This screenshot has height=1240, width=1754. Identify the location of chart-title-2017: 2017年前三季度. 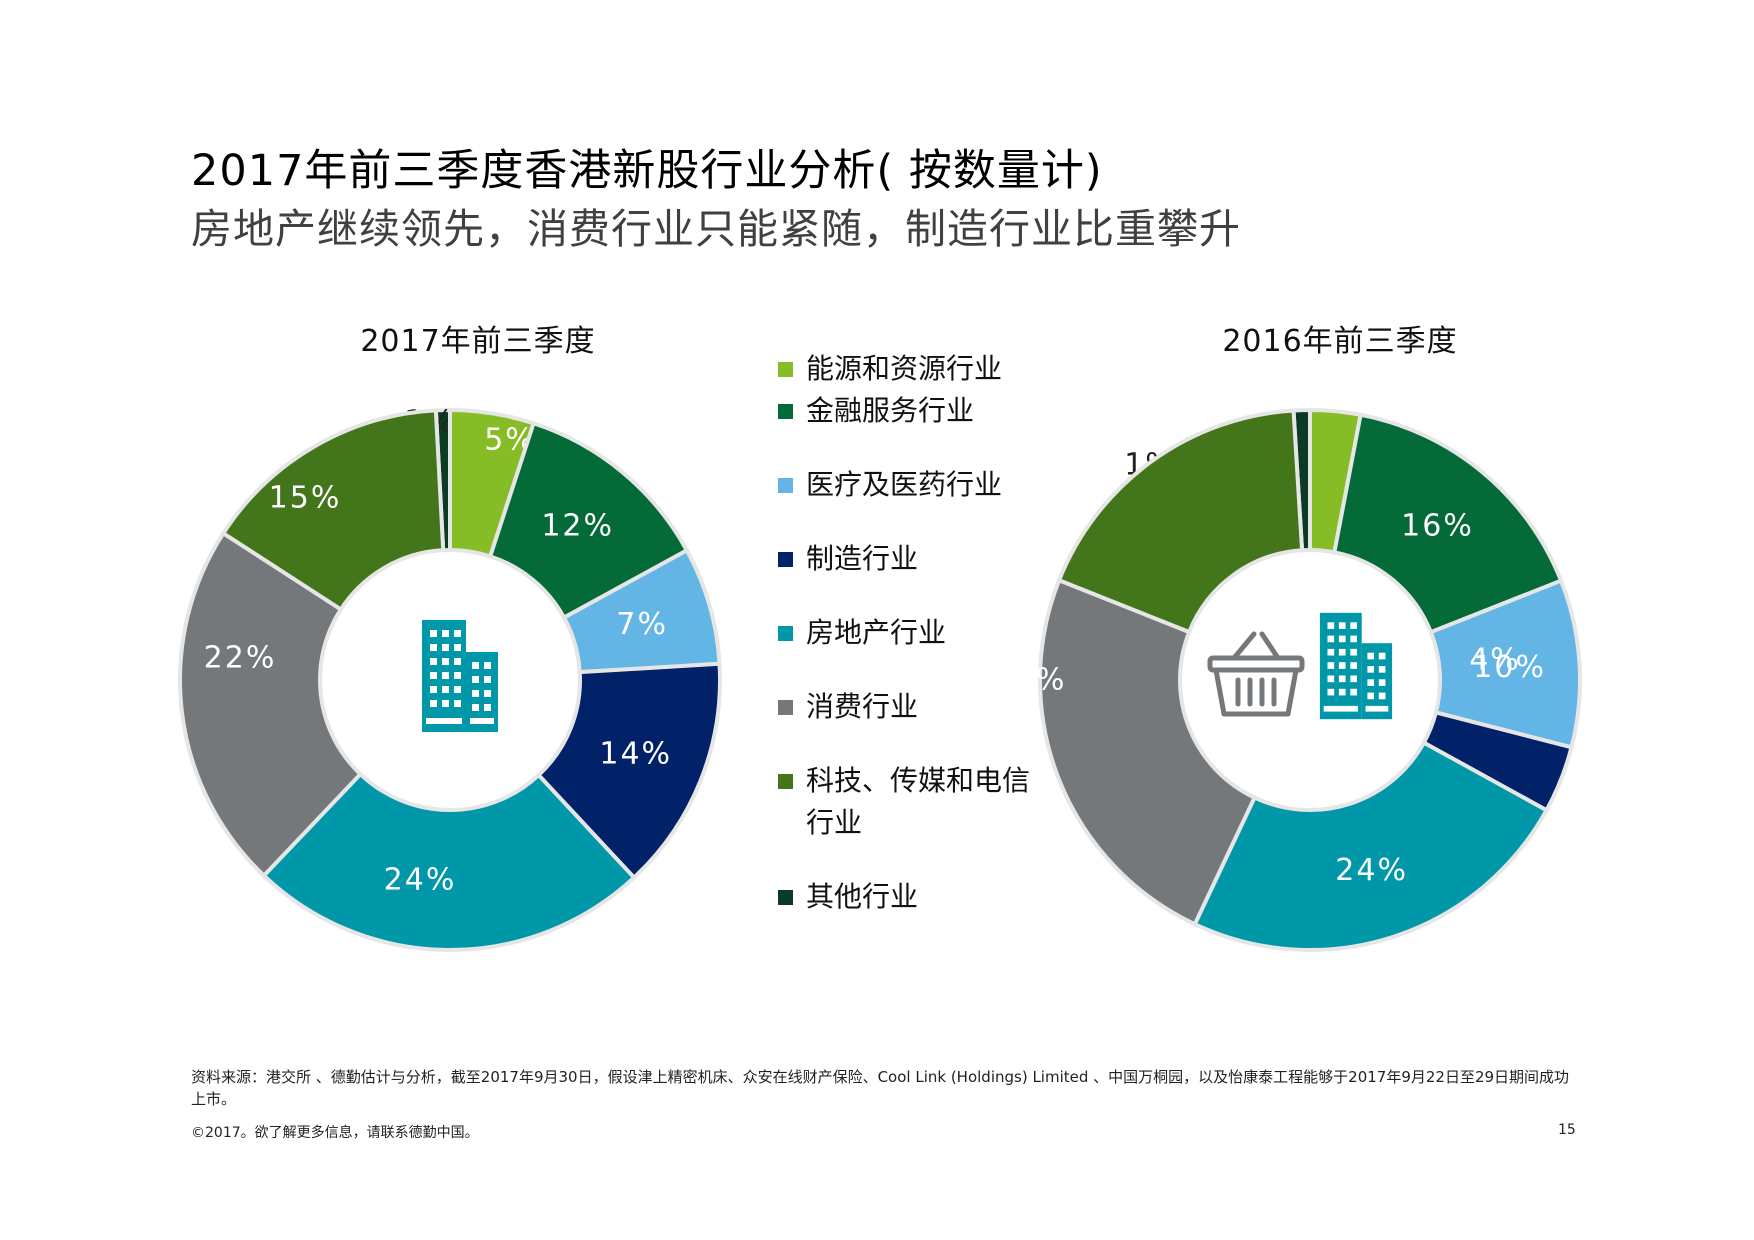
(478, 341).